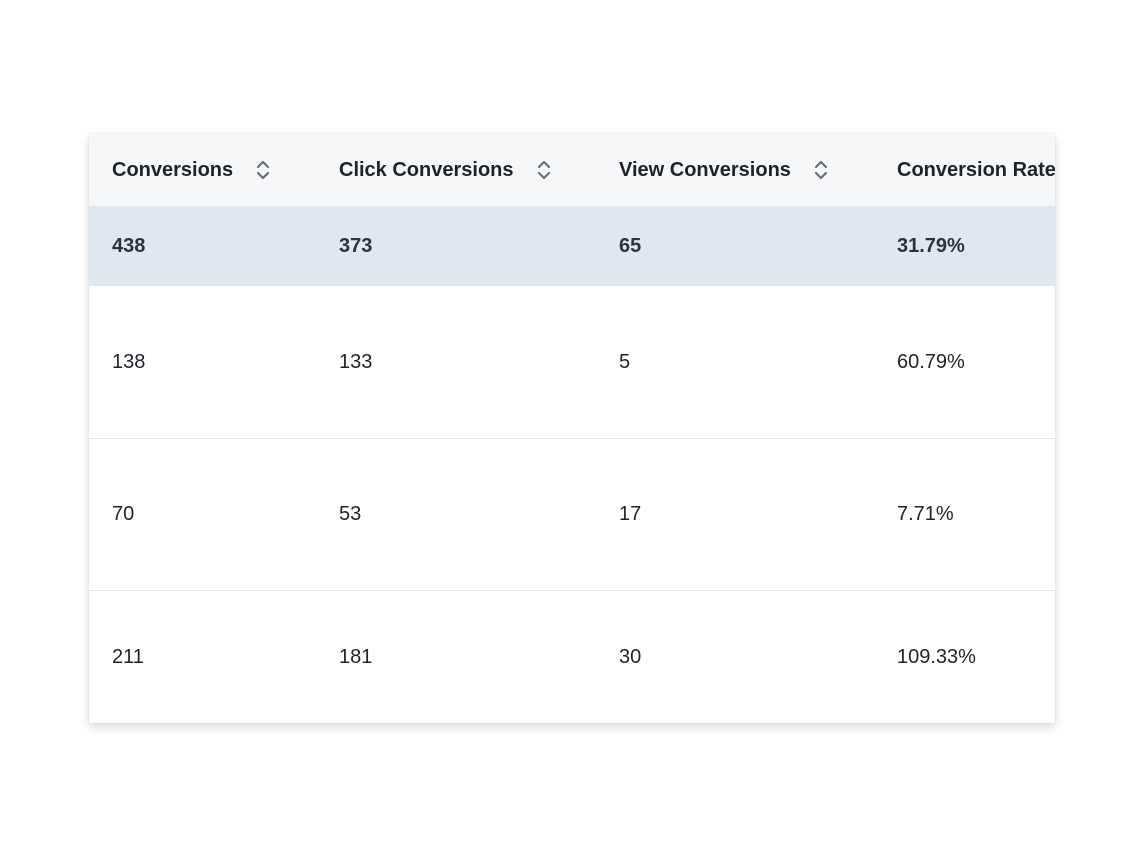 The width and height of the screenshot is (1124, 860). Describe the element at coordinates (356, 361) in the screenshot. I see `cell-click-conversions: 133` at that location.